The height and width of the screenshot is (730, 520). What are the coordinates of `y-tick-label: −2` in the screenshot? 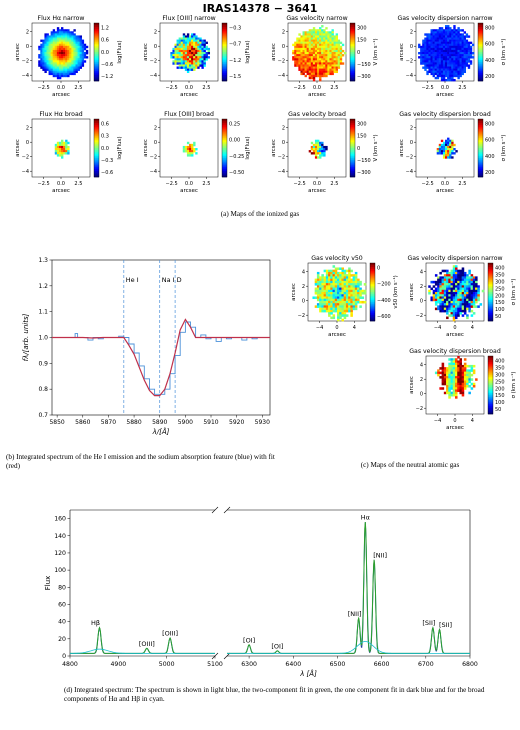 It's located at (153, 158).